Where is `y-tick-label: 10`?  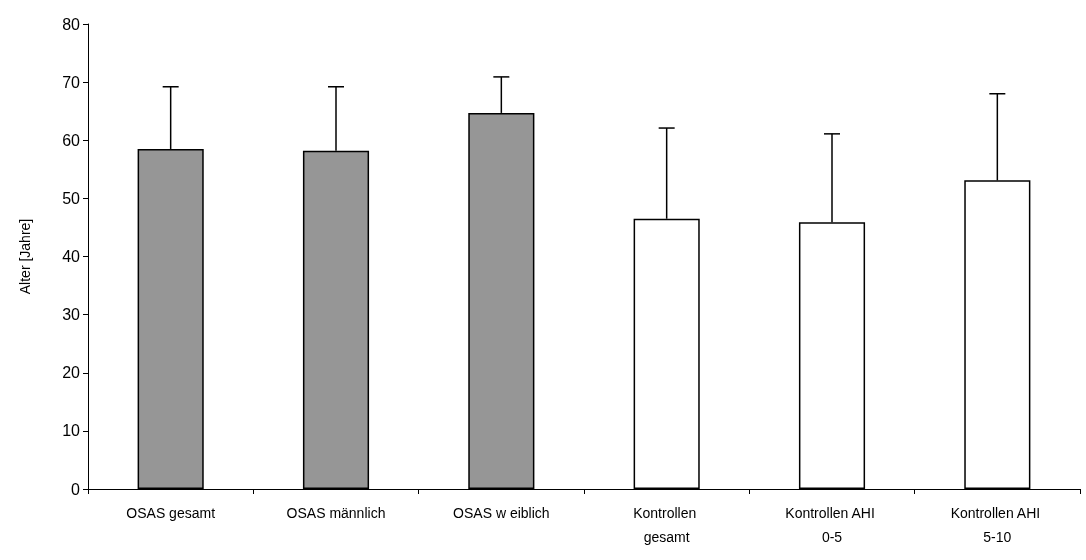 y-tick-label: 10 is located at coordinates (71, 431).